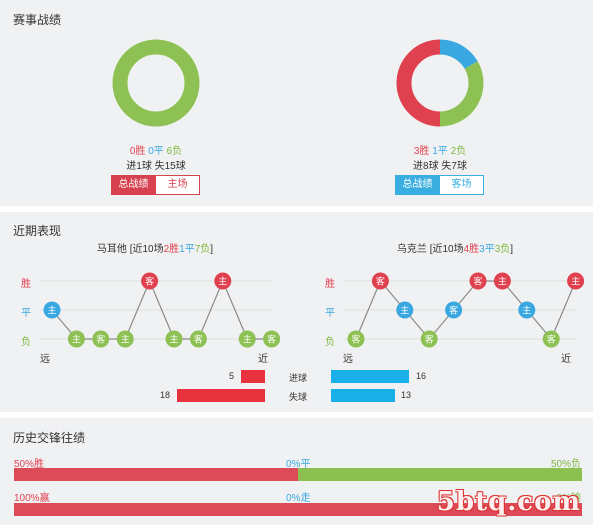 Image resolution: width=593 pixels, height=525 pixels. What do you see at coordinates (298, 498) in the screenshot?
I see `history-row2-push-label: 0%走` at bounding box center [298, 498].